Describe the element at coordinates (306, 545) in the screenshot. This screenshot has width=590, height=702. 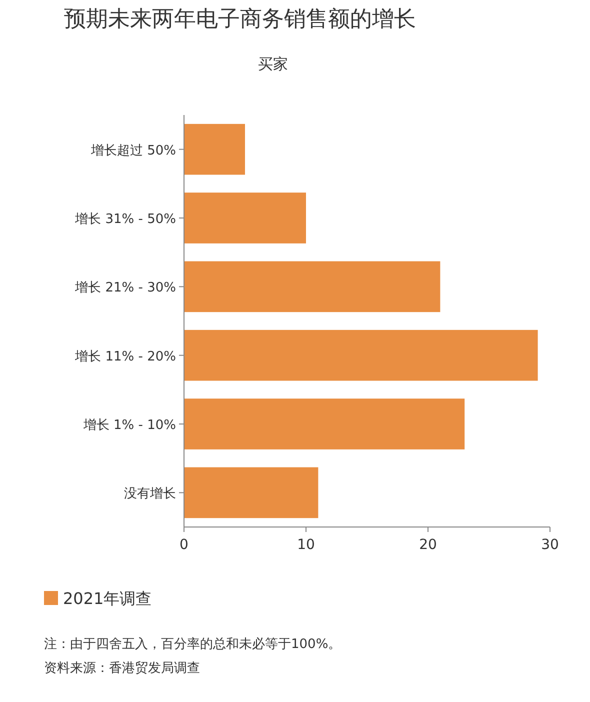
I see `x-tick-label: 10` at that location.